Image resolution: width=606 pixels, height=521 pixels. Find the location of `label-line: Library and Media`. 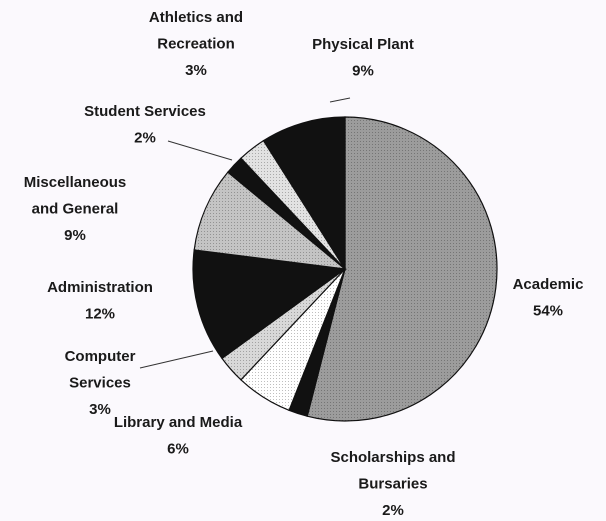

label-line: Library and Media is located at coordinates (178, 422).